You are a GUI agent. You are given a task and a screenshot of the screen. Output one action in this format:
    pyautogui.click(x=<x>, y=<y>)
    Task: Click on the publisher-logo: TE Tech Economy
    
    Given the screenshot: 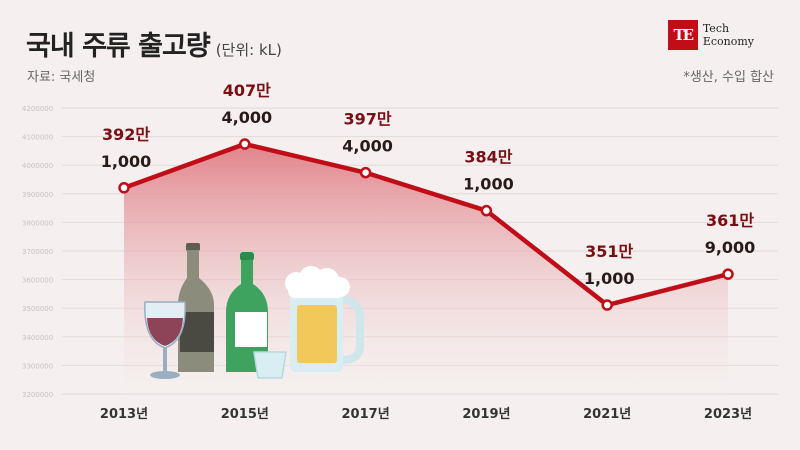 What is the action you would take?
    pyautogui.click(x=710, y=35)
    